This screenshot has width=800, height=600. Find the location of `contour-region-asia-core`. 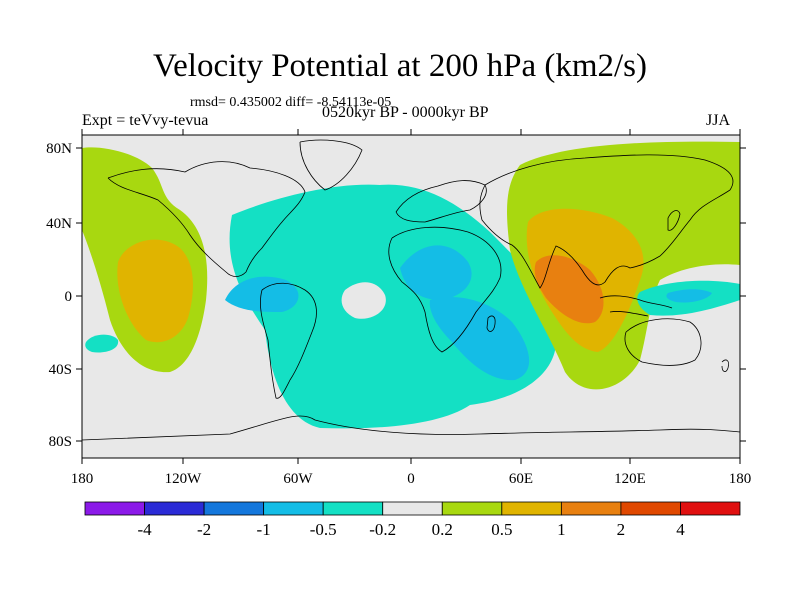

contour-region-asia-core is located at coordinates (569, 289).